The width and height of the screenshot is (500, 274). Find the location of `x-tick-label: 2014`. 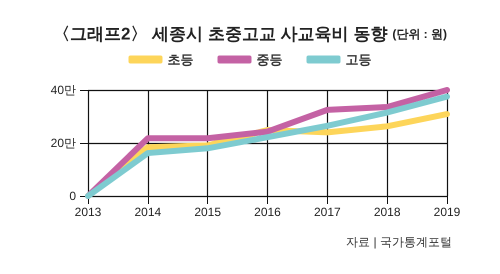

x-tick-label: 2014 is located at coordinates (148, 212).